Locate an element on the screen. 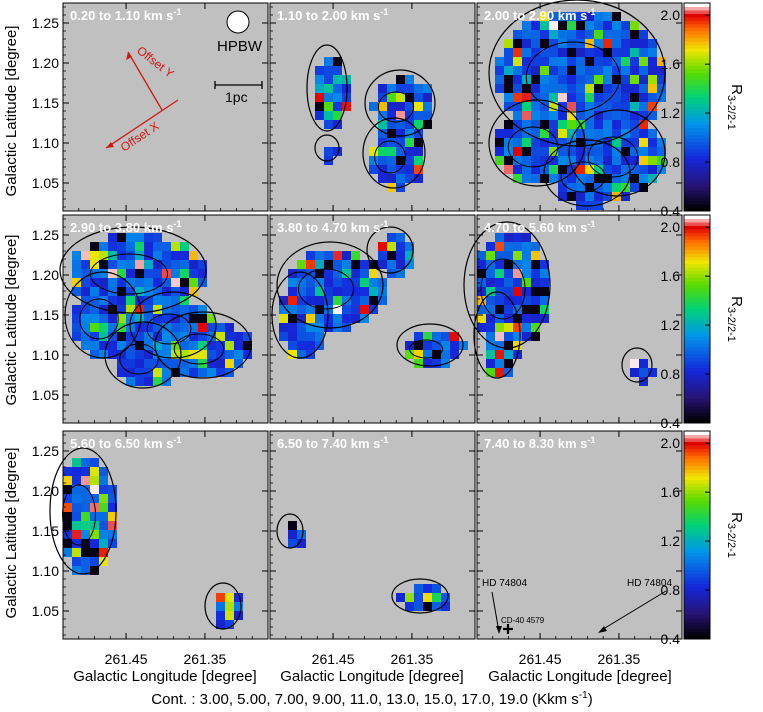 This screenshot has height=712, width=763. panel-label-sup: -1 is located at coordinates (384, 440).